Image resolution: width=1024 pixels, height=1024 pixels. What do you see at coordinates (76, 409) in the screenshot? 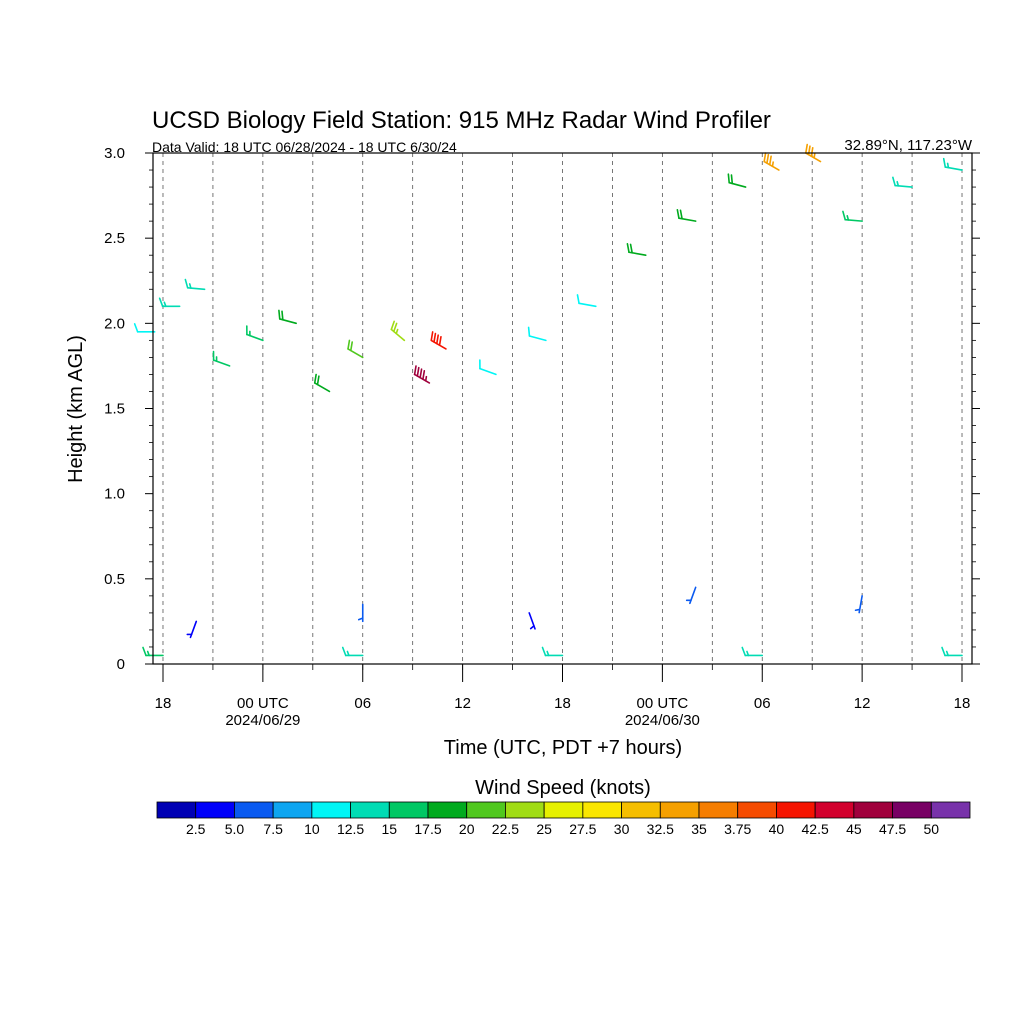
I see `y-axis-label: Height (km AGL)` at bounding box center [76, 409].